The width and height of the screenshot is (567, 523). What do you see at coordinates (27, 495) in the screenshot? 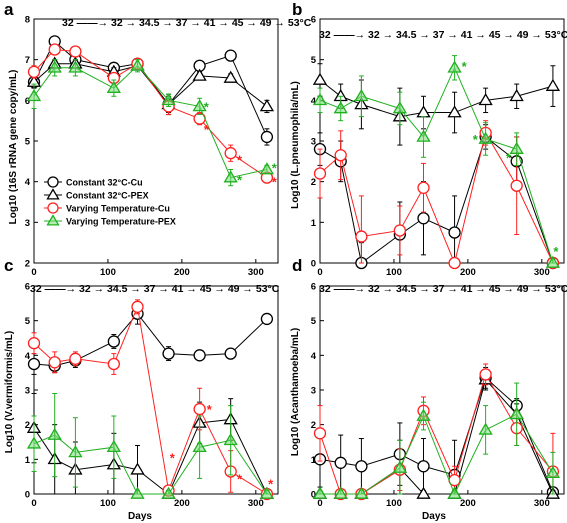
I see `panel-c-ytick-label: 0` at bounding box center [27, 495].